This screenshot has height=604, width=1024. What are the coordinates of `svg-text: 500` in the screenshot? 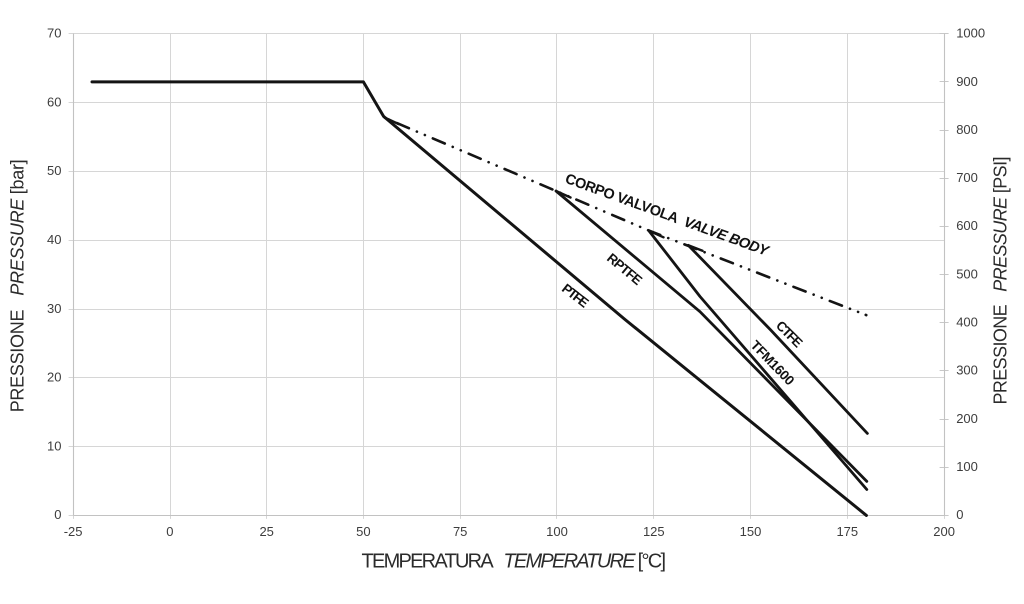 It's located at (967, 273).